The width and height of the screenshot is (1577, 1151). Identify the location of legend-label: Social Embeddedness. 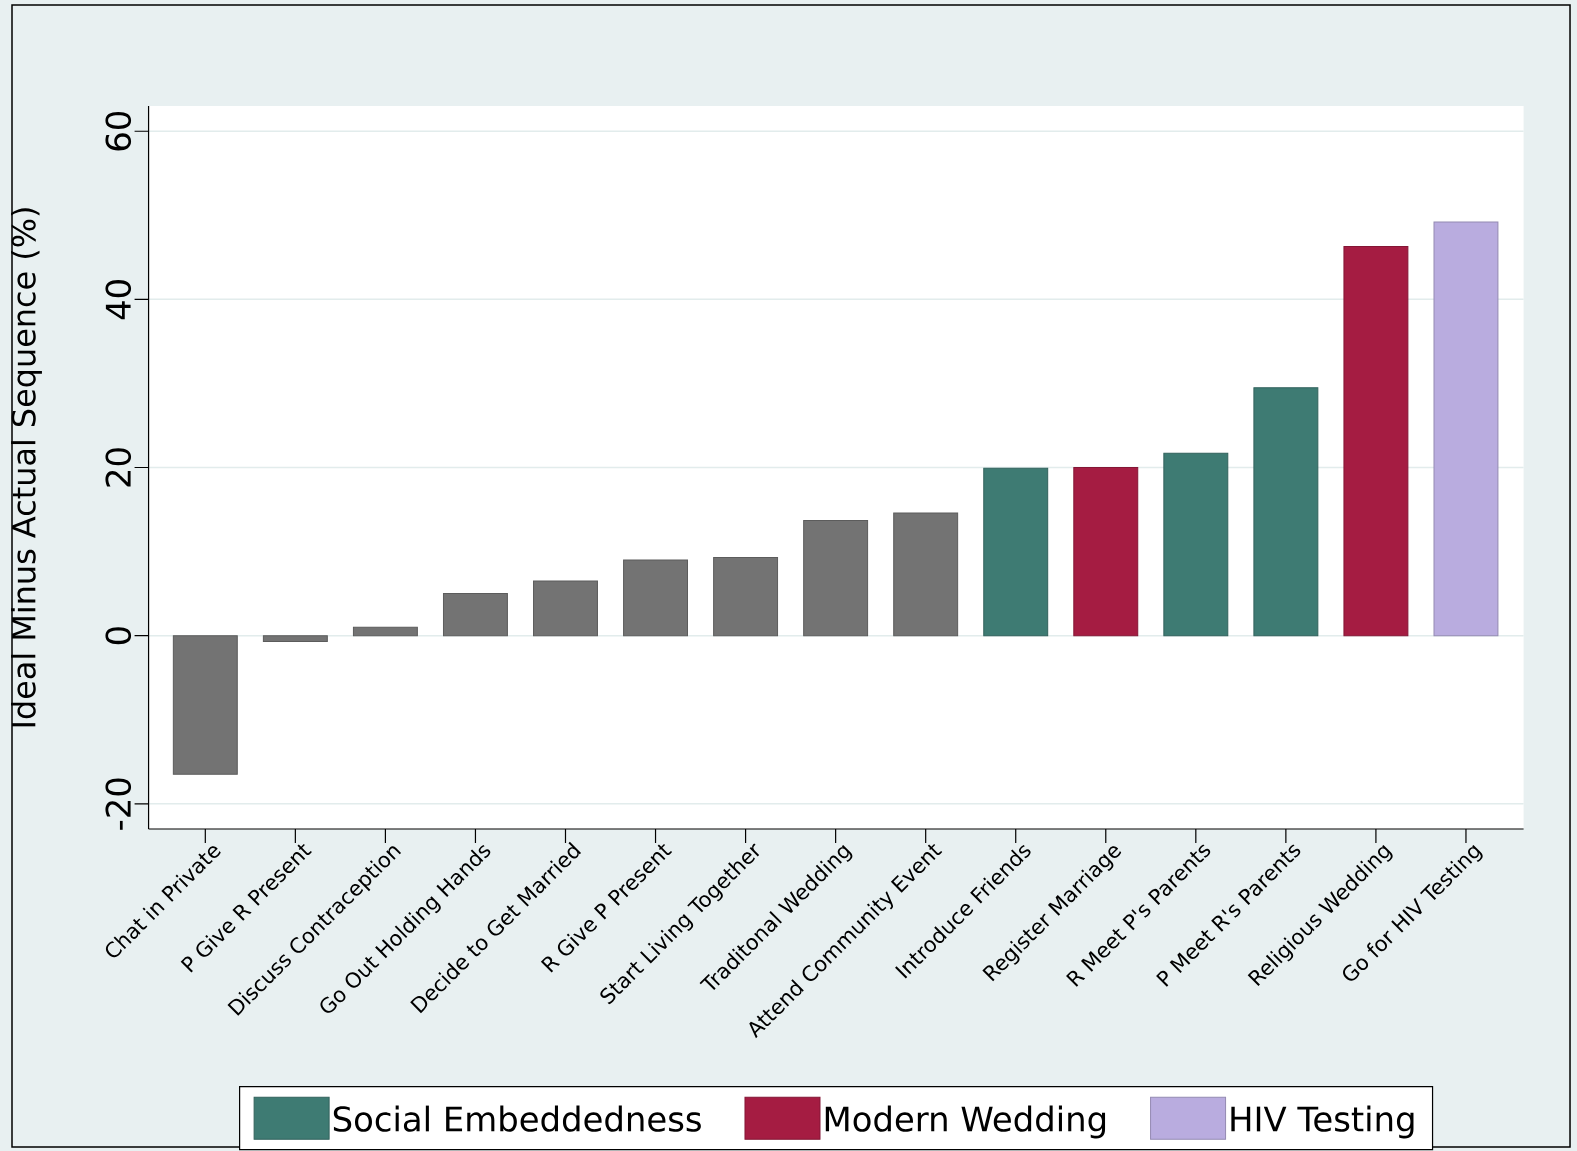
(517, 1118).